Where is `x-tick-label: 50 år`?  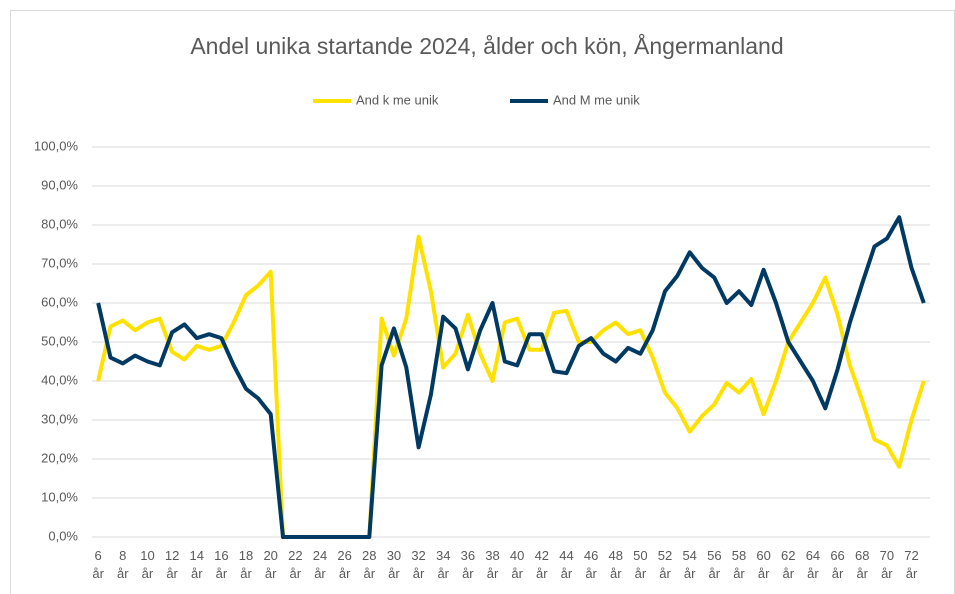
x-tick-label: 50 år is located at coordinates (640, 564).